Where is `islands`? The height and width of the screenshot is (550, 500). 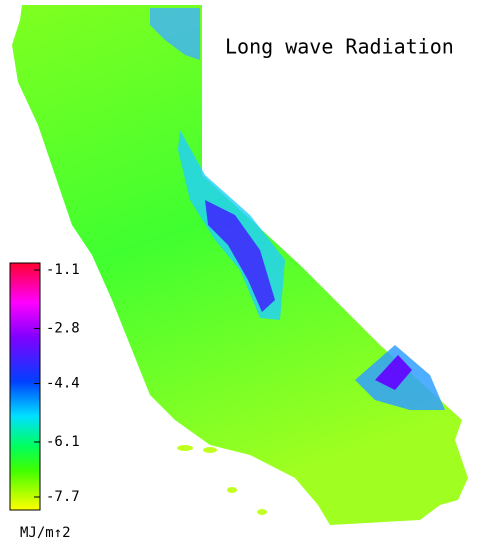 islands is located at coordinates (222, 480).